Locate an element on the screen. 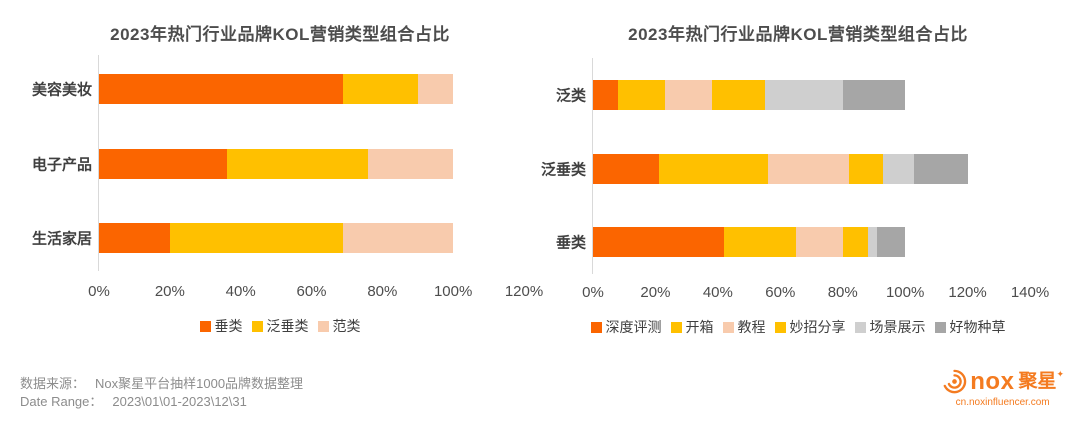 The image size is (1080, 423). category-label: 美容美妆 is located at coordinates (61, 90).